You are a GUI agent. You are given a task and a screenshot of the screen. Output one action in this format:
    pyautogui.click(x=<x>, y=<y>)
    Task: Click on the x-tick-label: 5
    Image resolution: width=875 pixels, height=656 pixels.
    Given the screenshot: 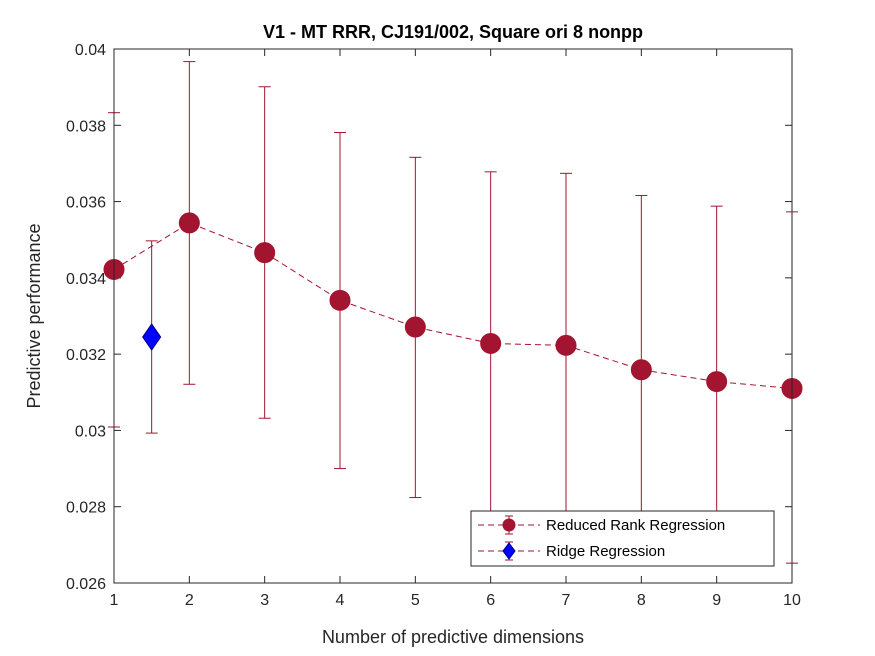 What is the action you would take?
    pyautogui.click(x=415, y=600)
    